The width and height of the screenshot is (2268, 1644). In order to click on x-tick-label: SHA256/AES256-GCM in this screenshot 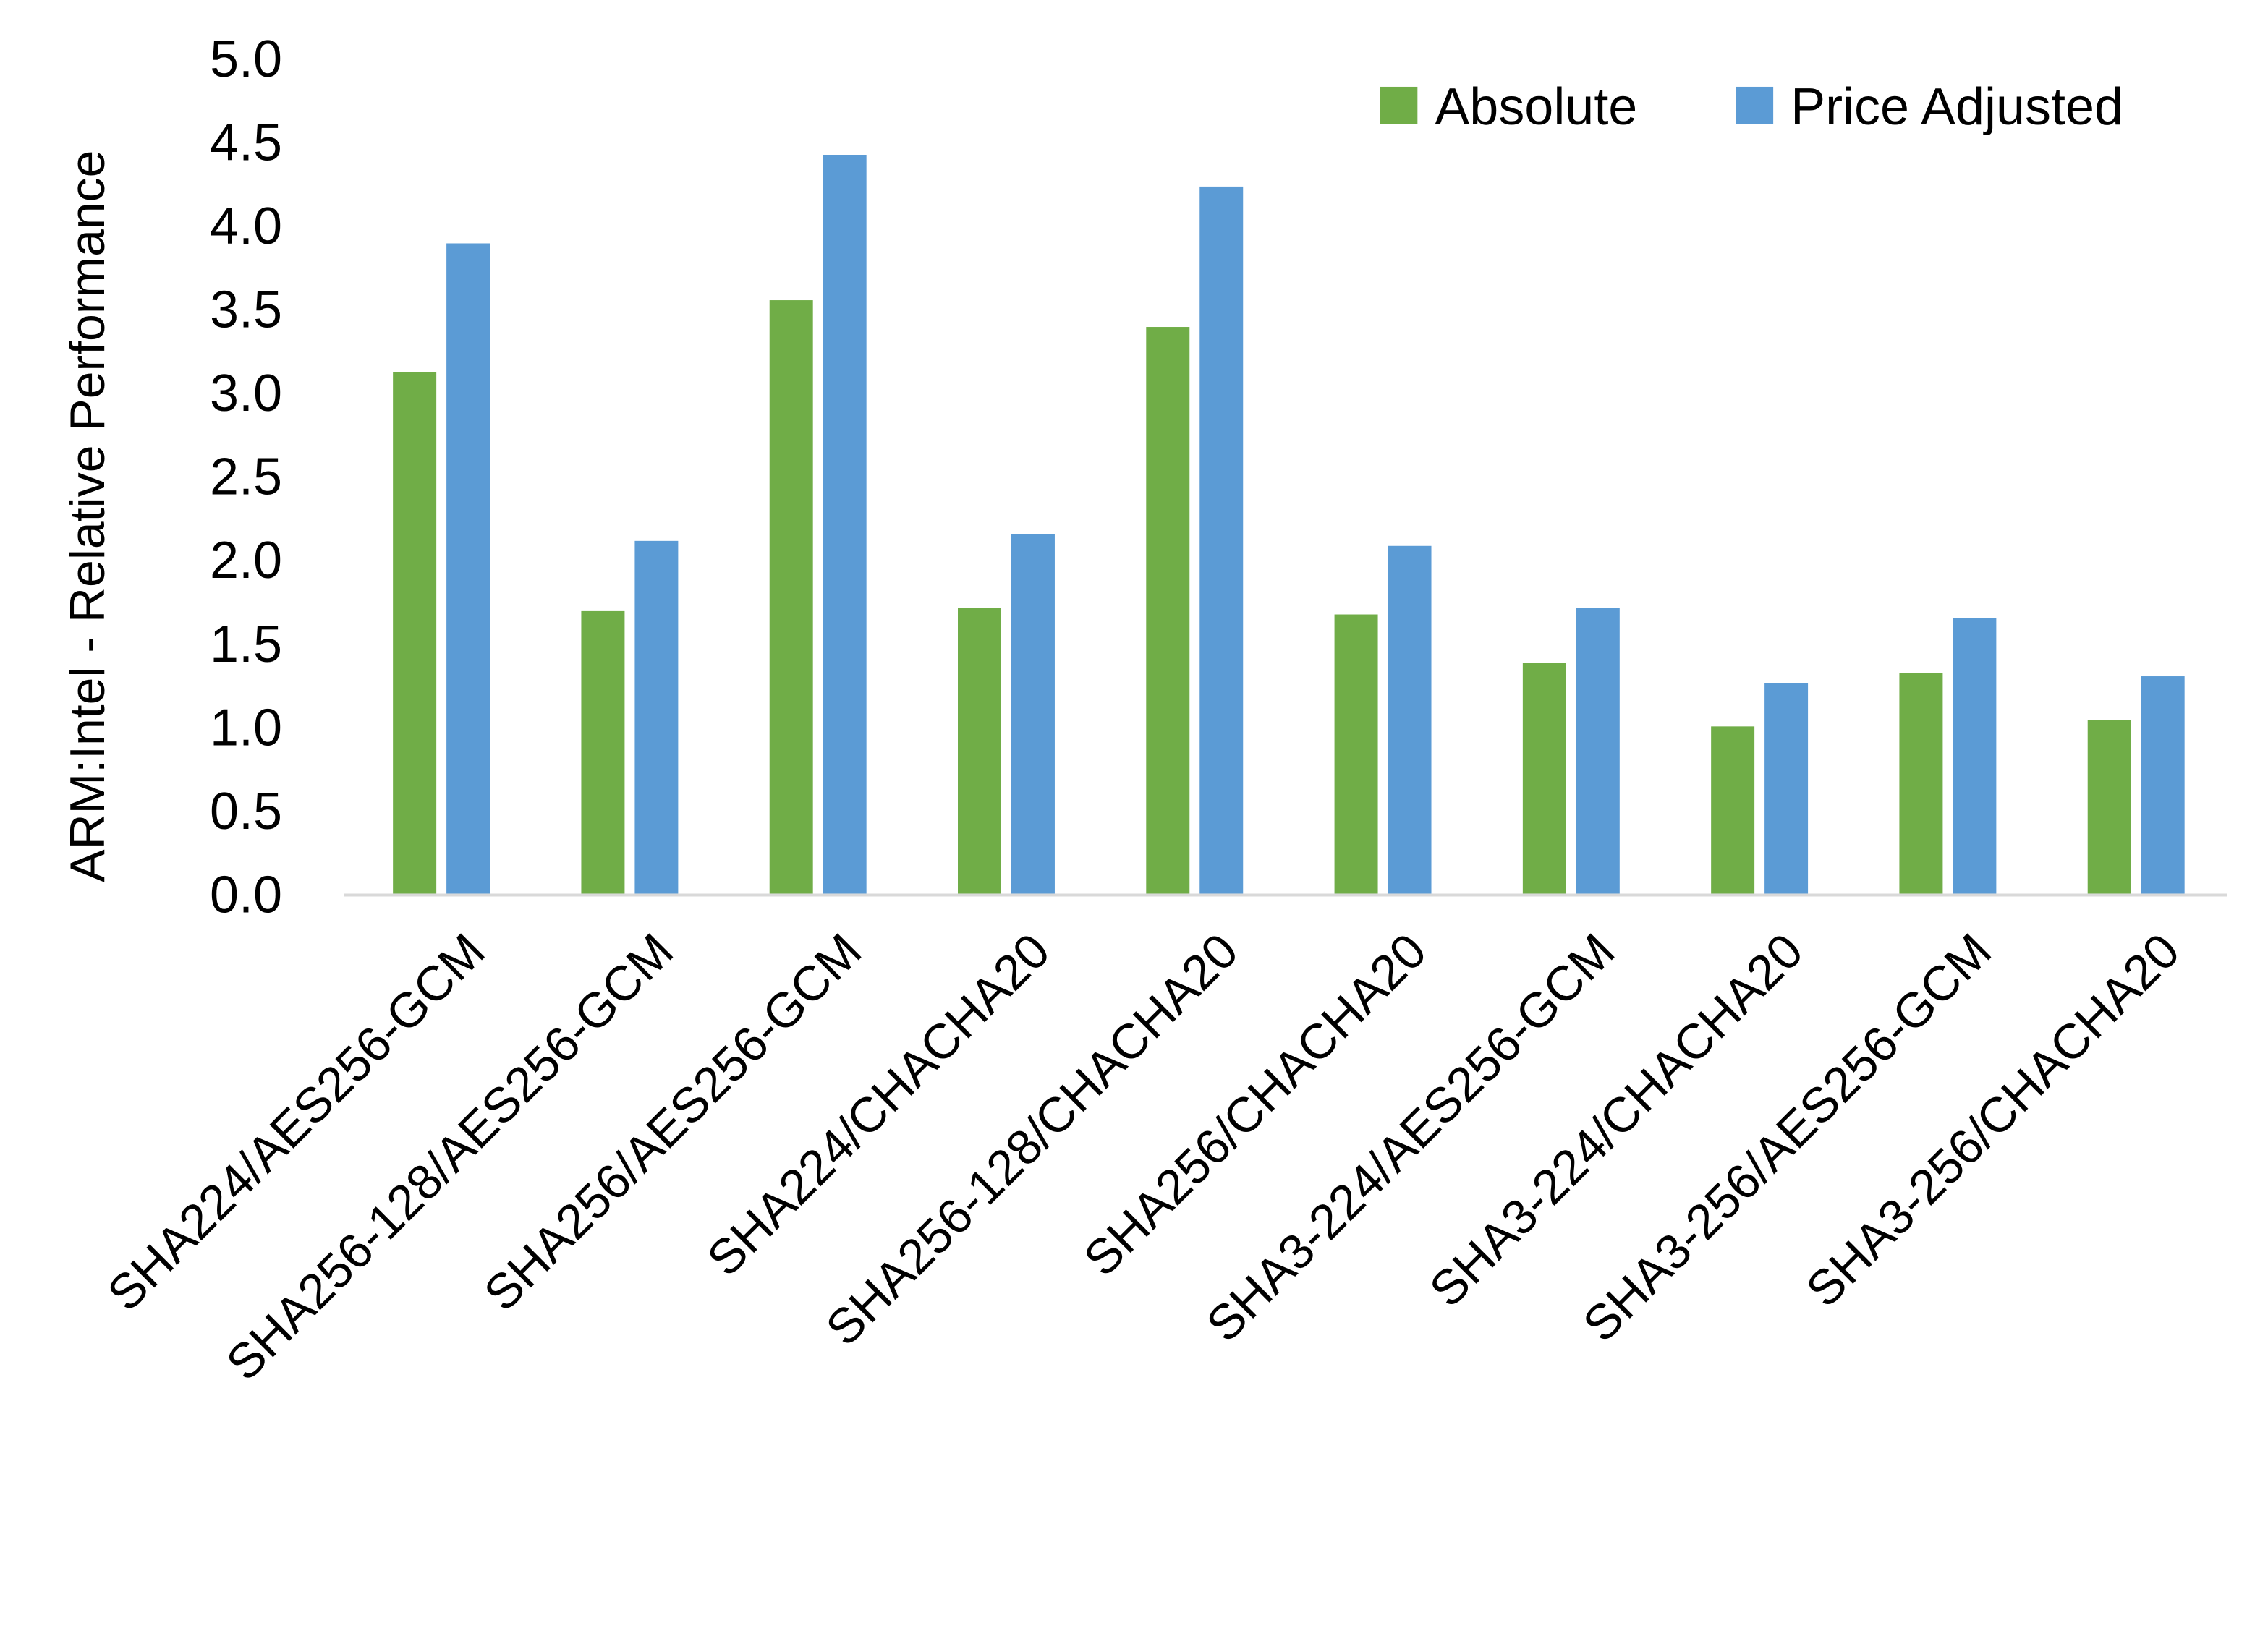, I will do `click(673, 1122)`.